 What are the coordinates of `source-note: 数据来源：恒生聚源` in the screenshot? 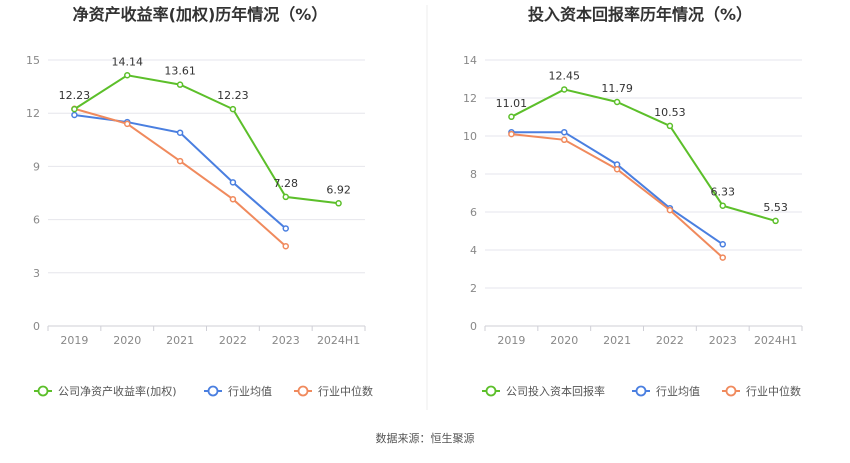 It's located at (425, 438).